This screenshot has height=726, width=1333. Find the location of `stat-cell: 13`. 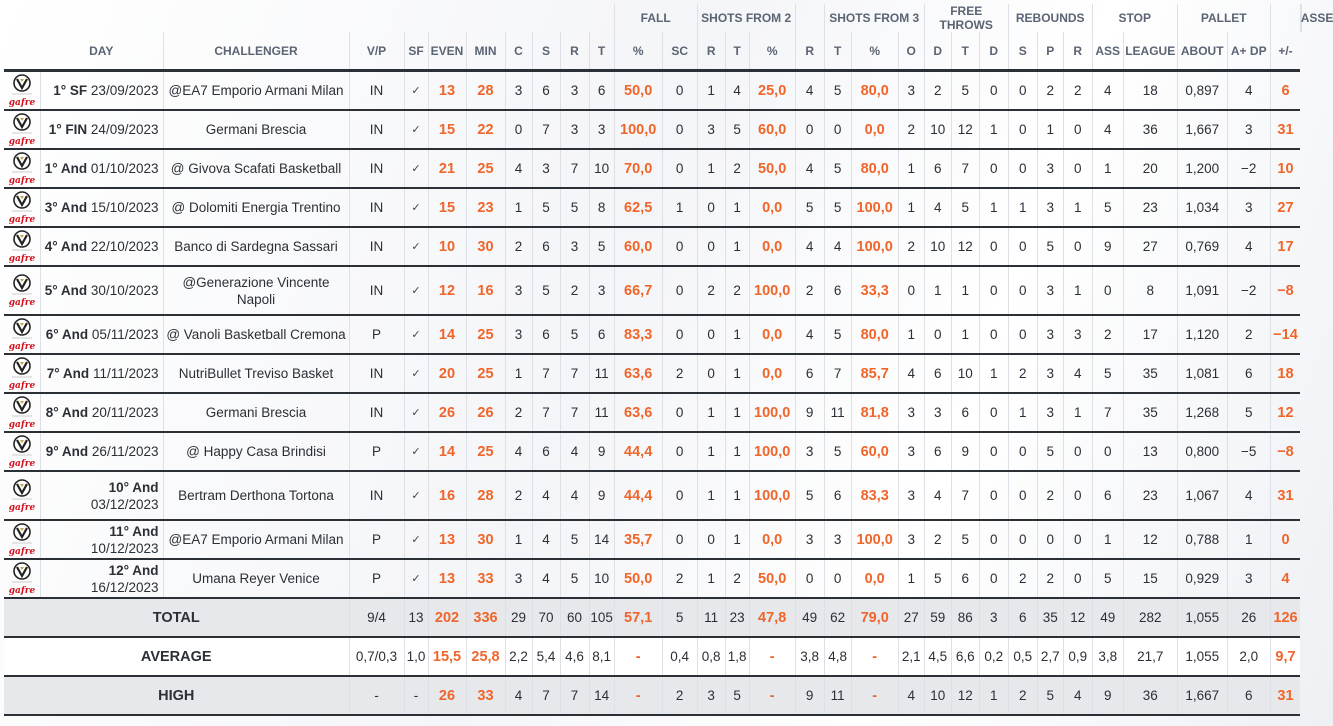

stat-cell: 13 is located at coordinates (446, 90).